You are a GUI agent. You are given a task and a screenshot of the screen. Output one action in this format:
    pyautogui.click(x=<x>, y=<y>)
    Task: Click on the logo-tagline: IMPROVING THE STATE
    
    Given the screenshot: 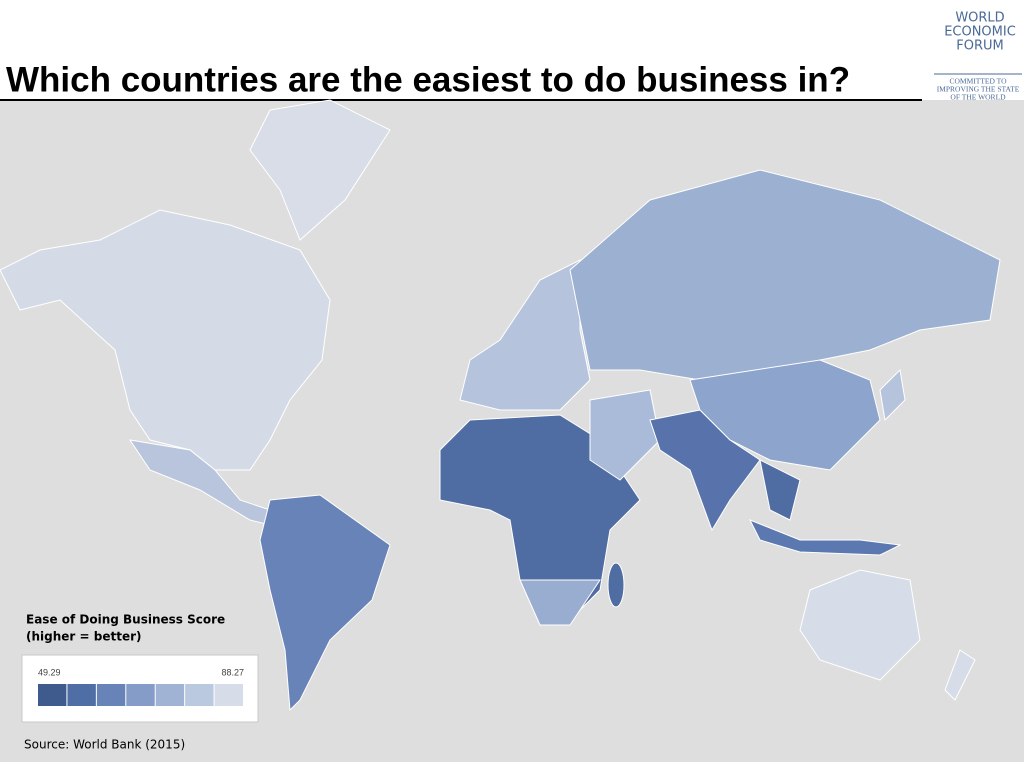 What is the action you would take?
    pyautogui.click(x=978, y=89)
    